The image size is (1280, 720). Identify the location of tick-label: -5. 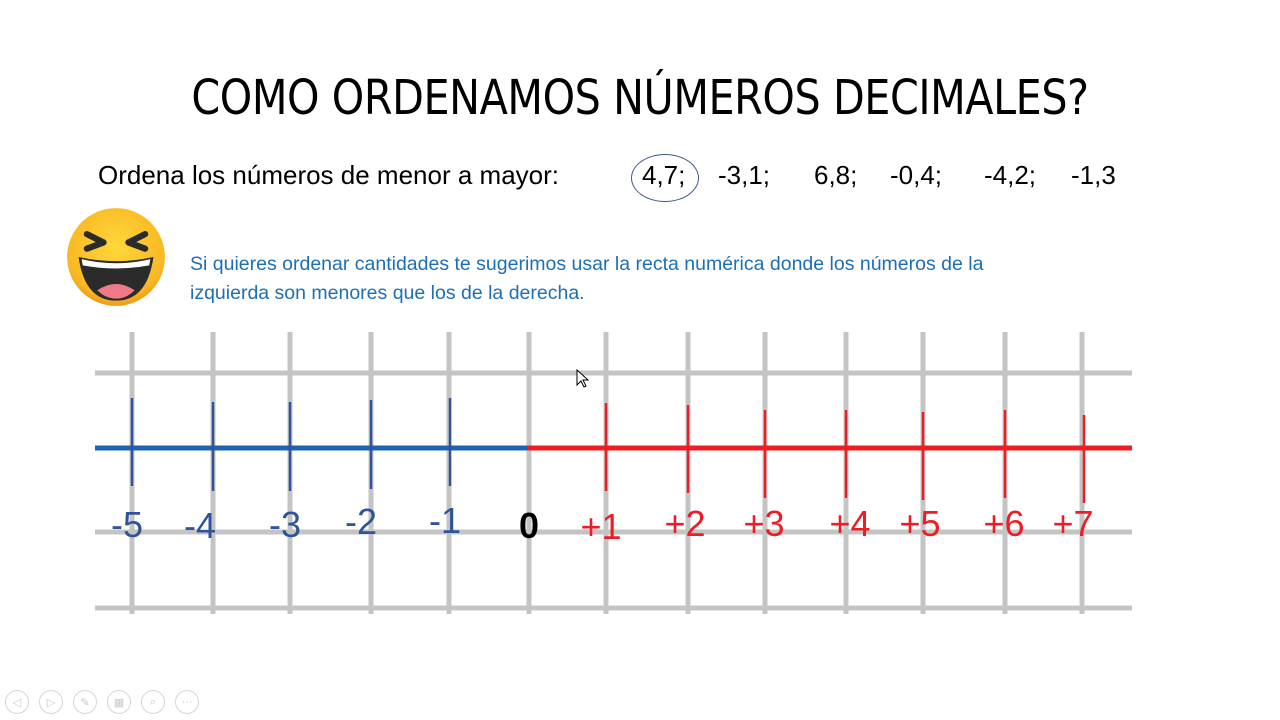
(127, 524).